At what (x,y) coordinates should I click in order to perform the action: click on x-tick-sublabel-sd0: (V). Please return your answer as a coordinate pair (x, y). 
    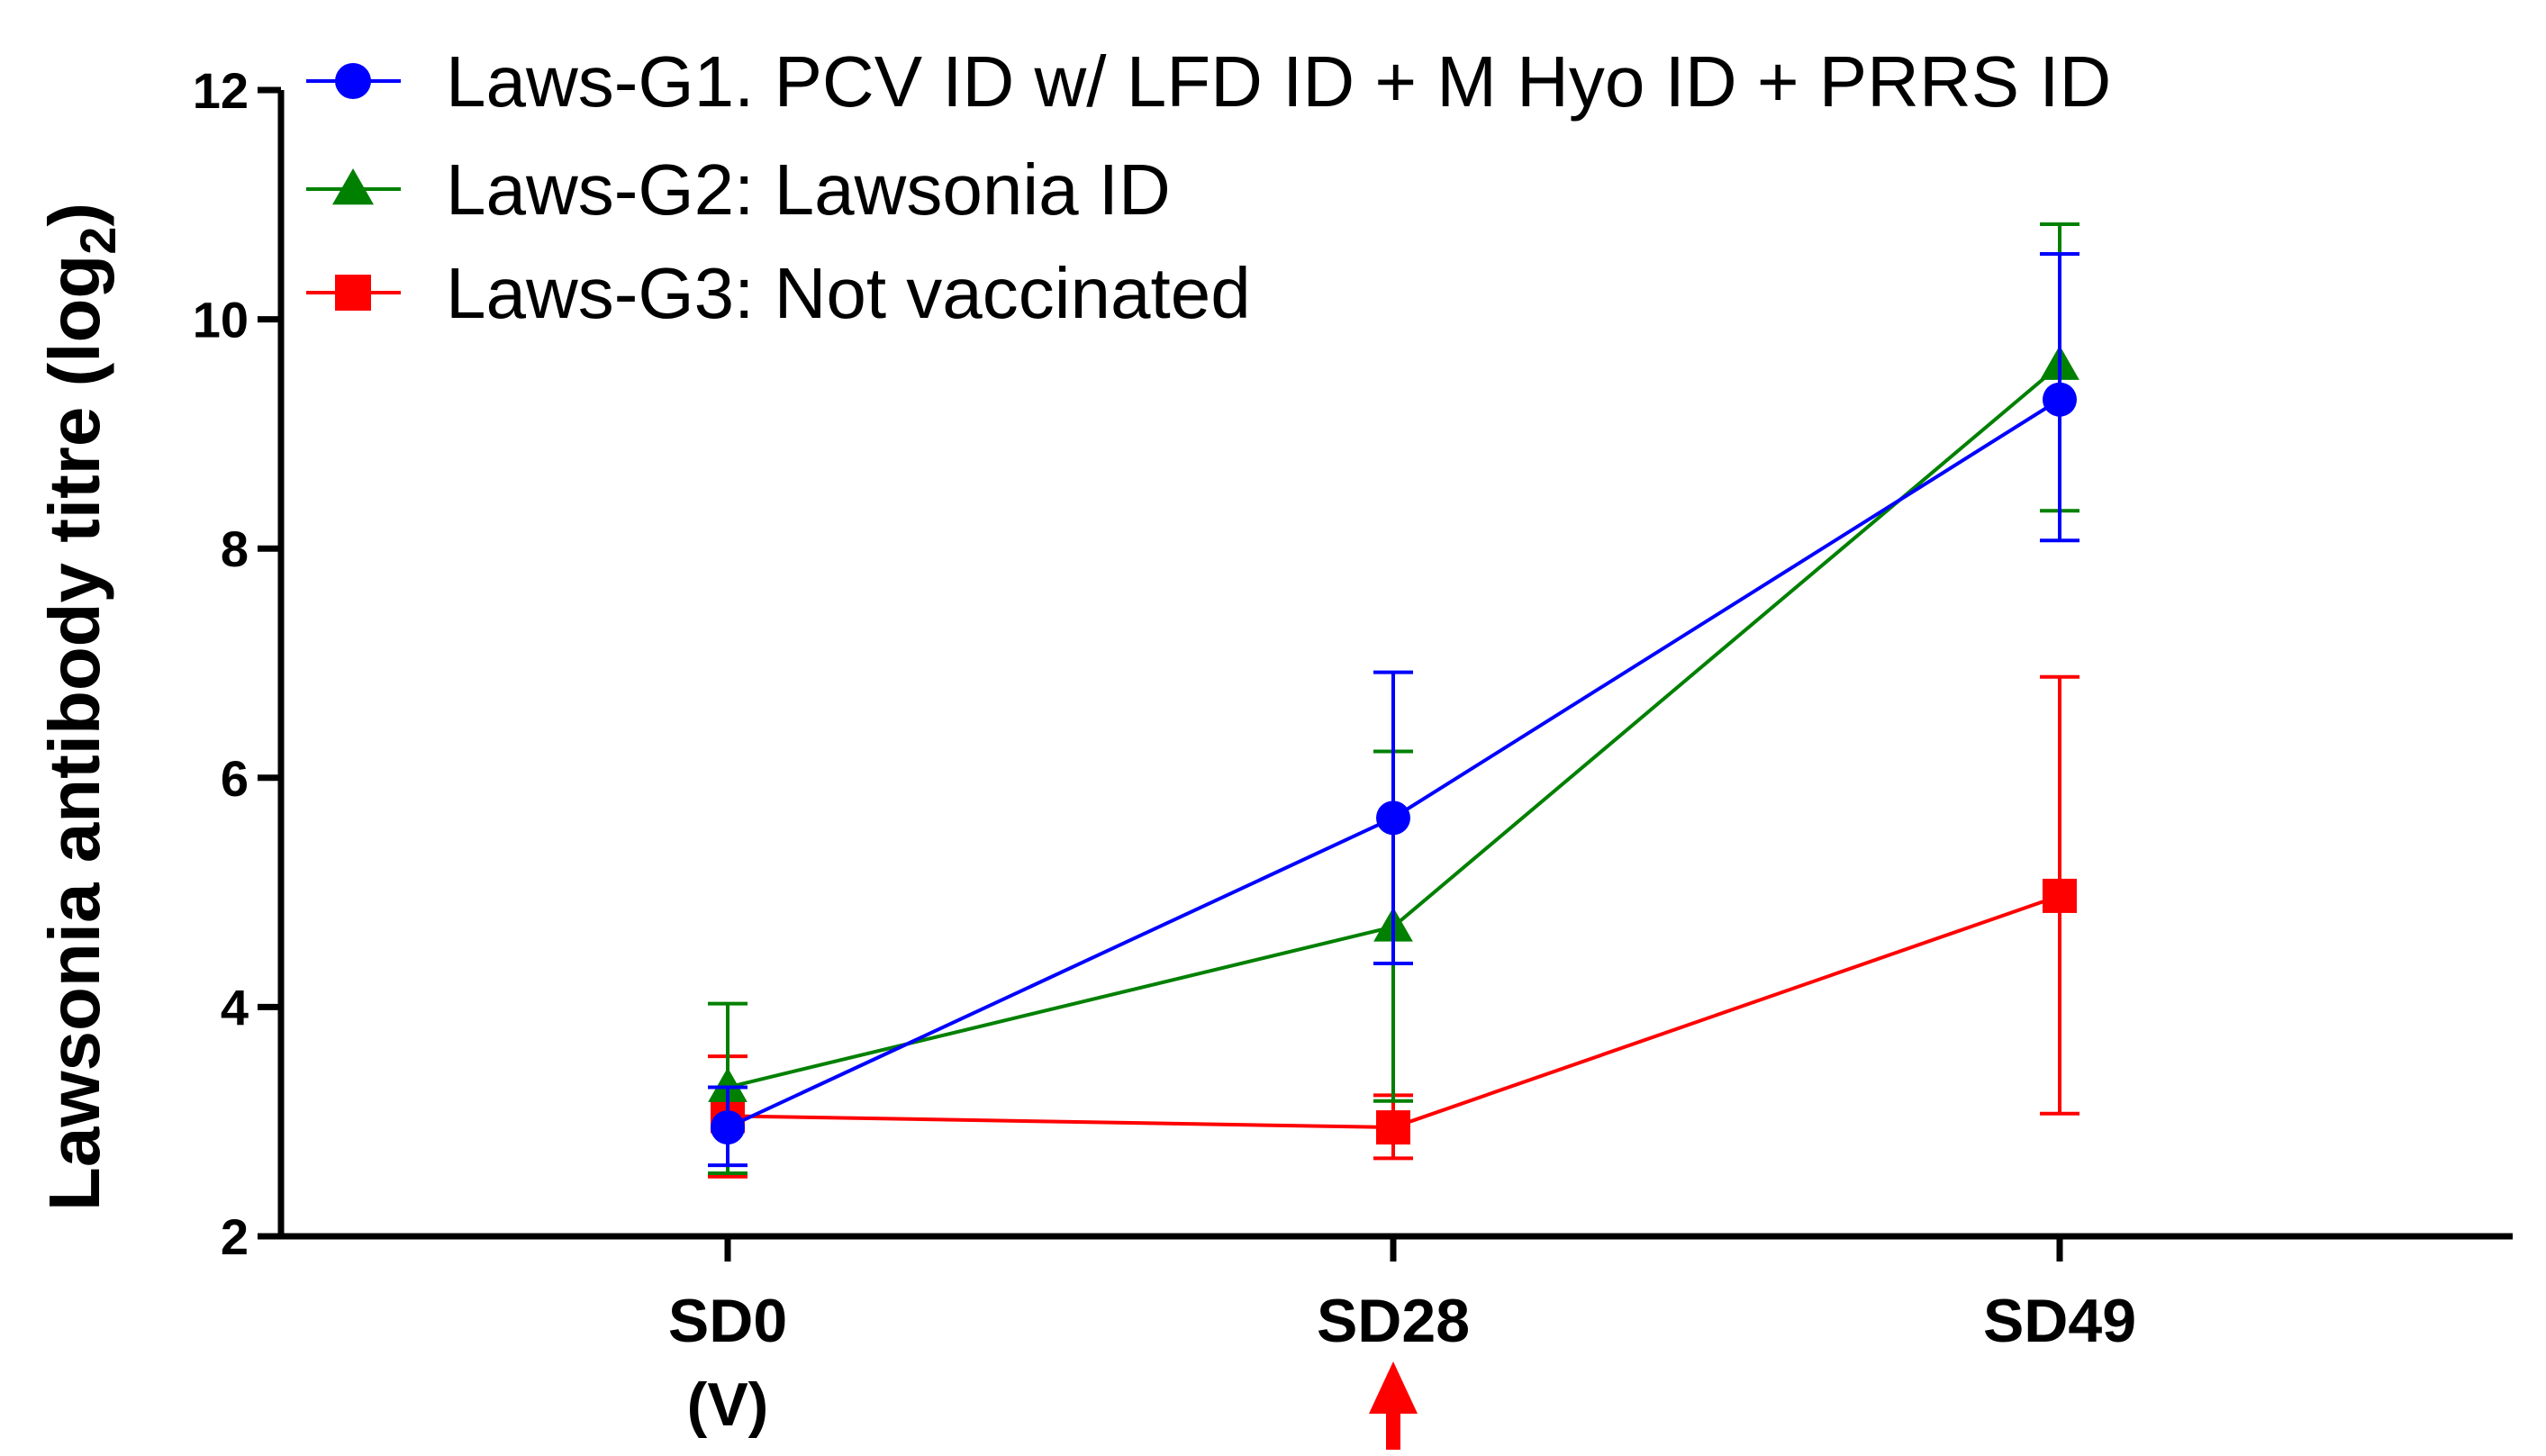
    Looking at the image, I should click on (728, 1405).